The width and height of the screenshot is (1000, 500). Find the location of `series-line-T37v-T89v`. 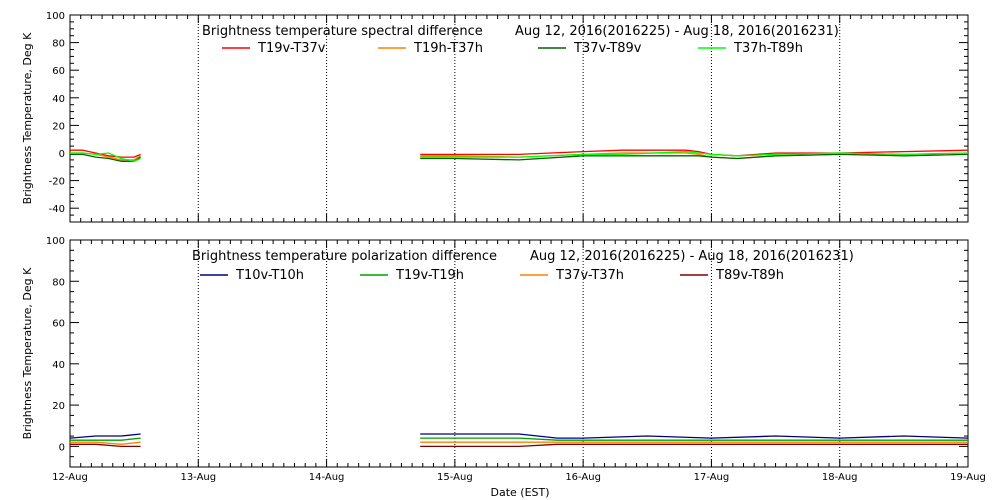

series-line-T37v-T89v is located at coordinates (694, 157).